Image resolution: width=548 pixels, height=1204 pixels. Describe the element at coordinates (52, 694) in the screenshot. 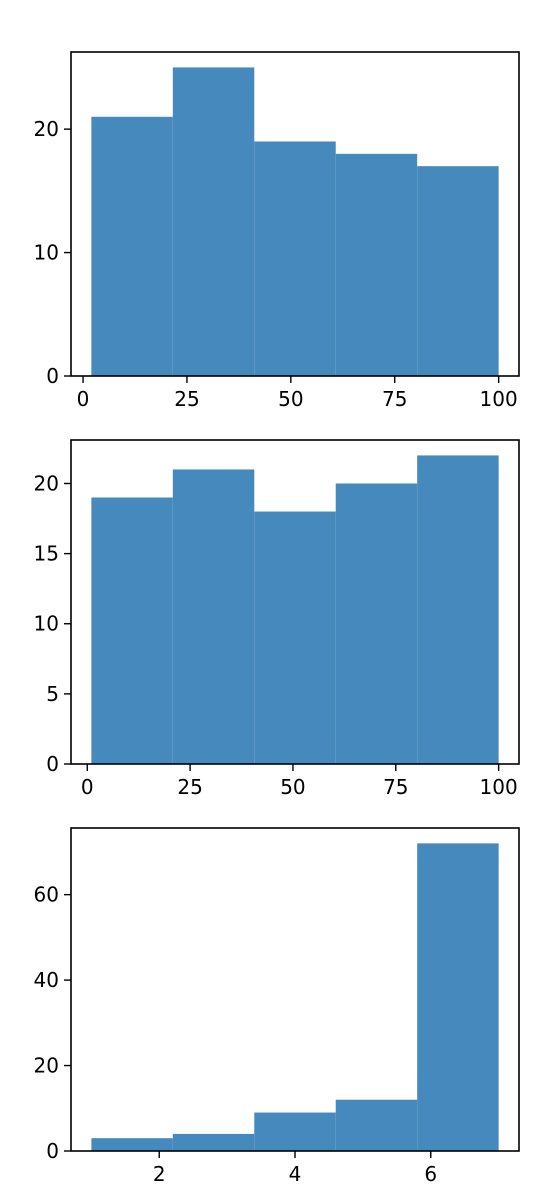

I see `y-tick-label: 5` at that location.